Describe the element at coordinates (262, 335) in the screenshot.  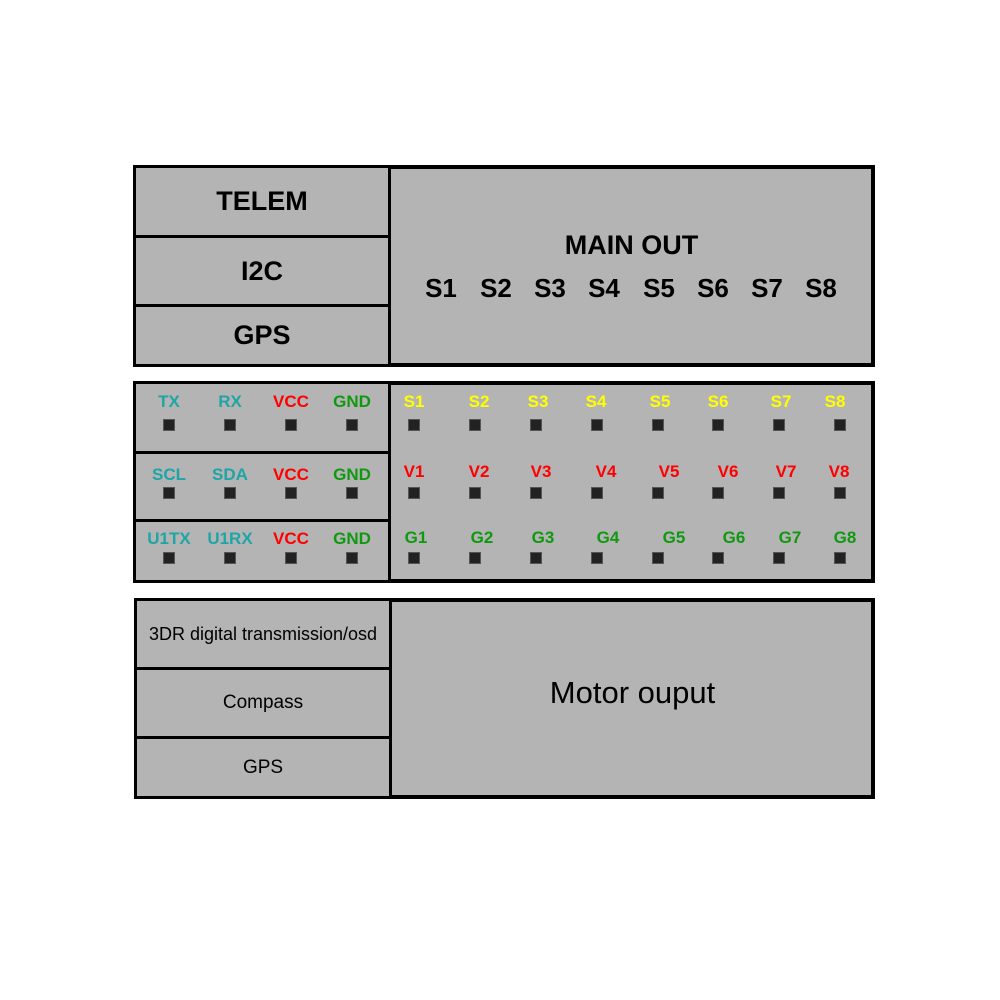
I see `gps-label: GPS` at that location.